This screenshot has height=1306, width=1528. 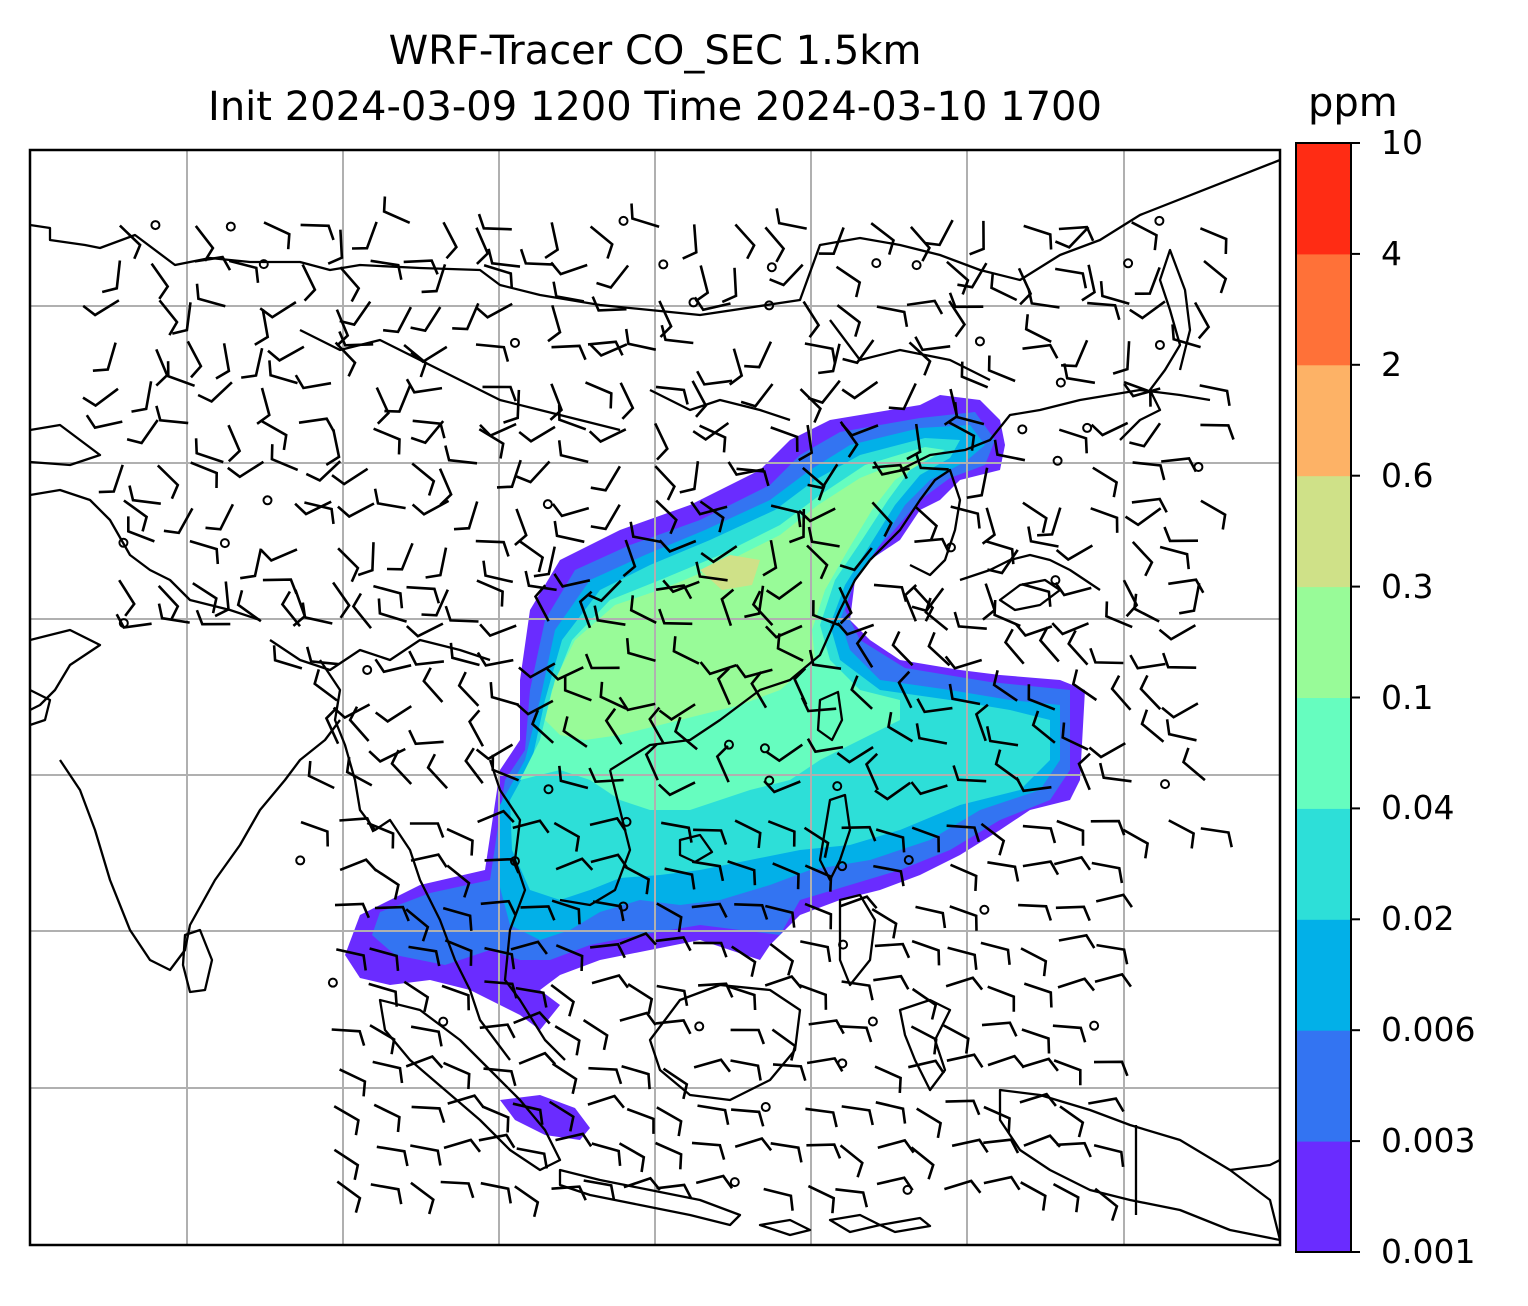 What do you see at coordinates (1428, 1030) in the screenshot?
I see `colorbar-tick-label: 0.006` at bounding box center [1428, 1030].